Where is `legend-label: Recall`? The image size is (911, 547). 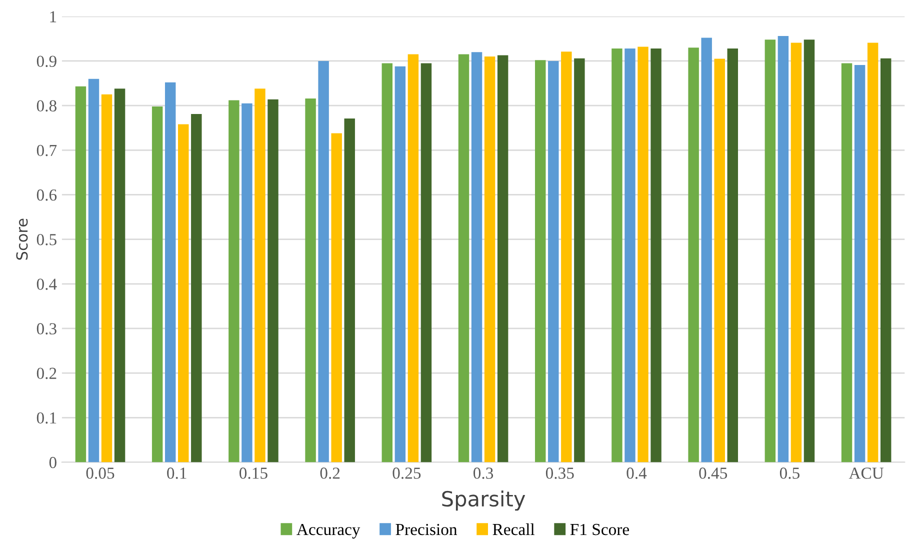 legend-label: Recall is located at coordinates (513, 529).